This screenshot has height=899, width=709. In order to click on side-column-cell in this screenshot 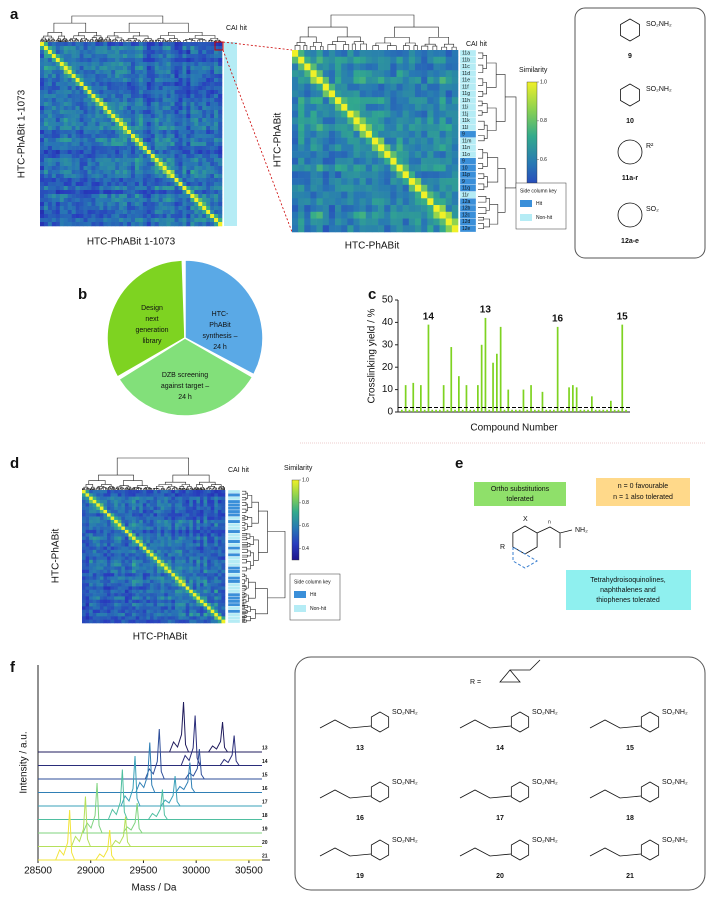, I will do `click(234, 598)`.